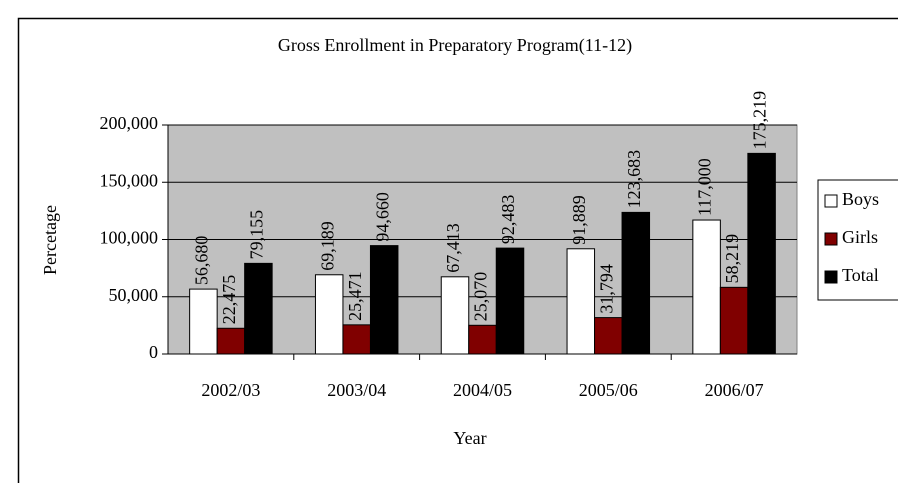 The image size is (898, 483). Describe the element at coordinates (129, 238) in the screenshot. I see `y-tick-label: 100,000` at that location.